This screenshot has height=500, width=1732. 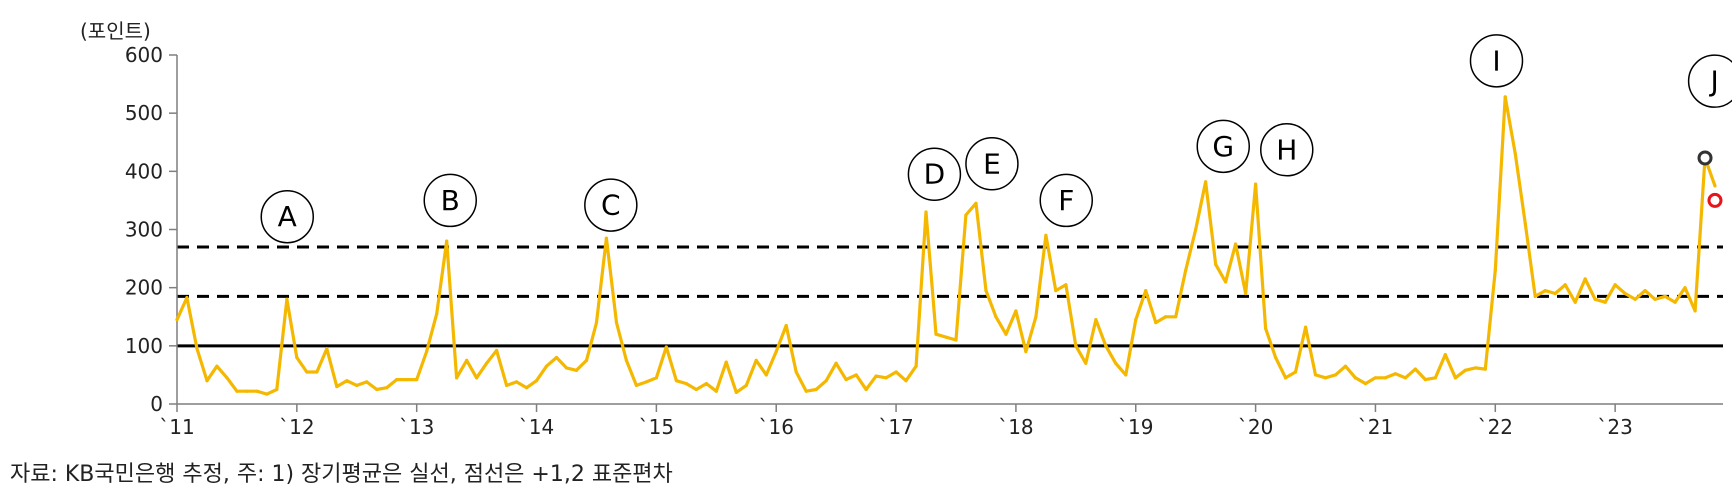 I want to click on annotation-circle-C, so click(x=611, y=205).